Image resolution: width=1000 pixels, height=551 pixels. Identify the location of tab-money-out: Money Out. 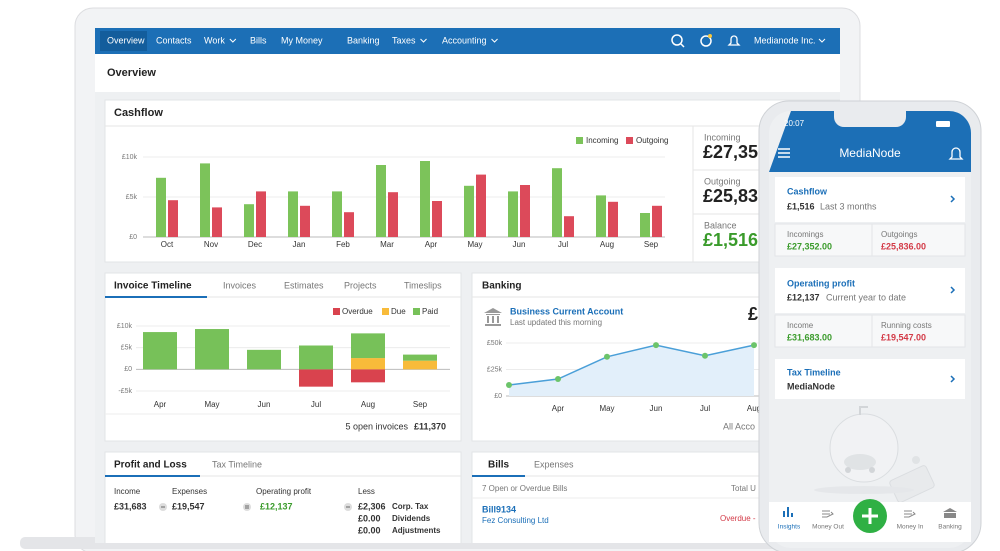
(828, 527).